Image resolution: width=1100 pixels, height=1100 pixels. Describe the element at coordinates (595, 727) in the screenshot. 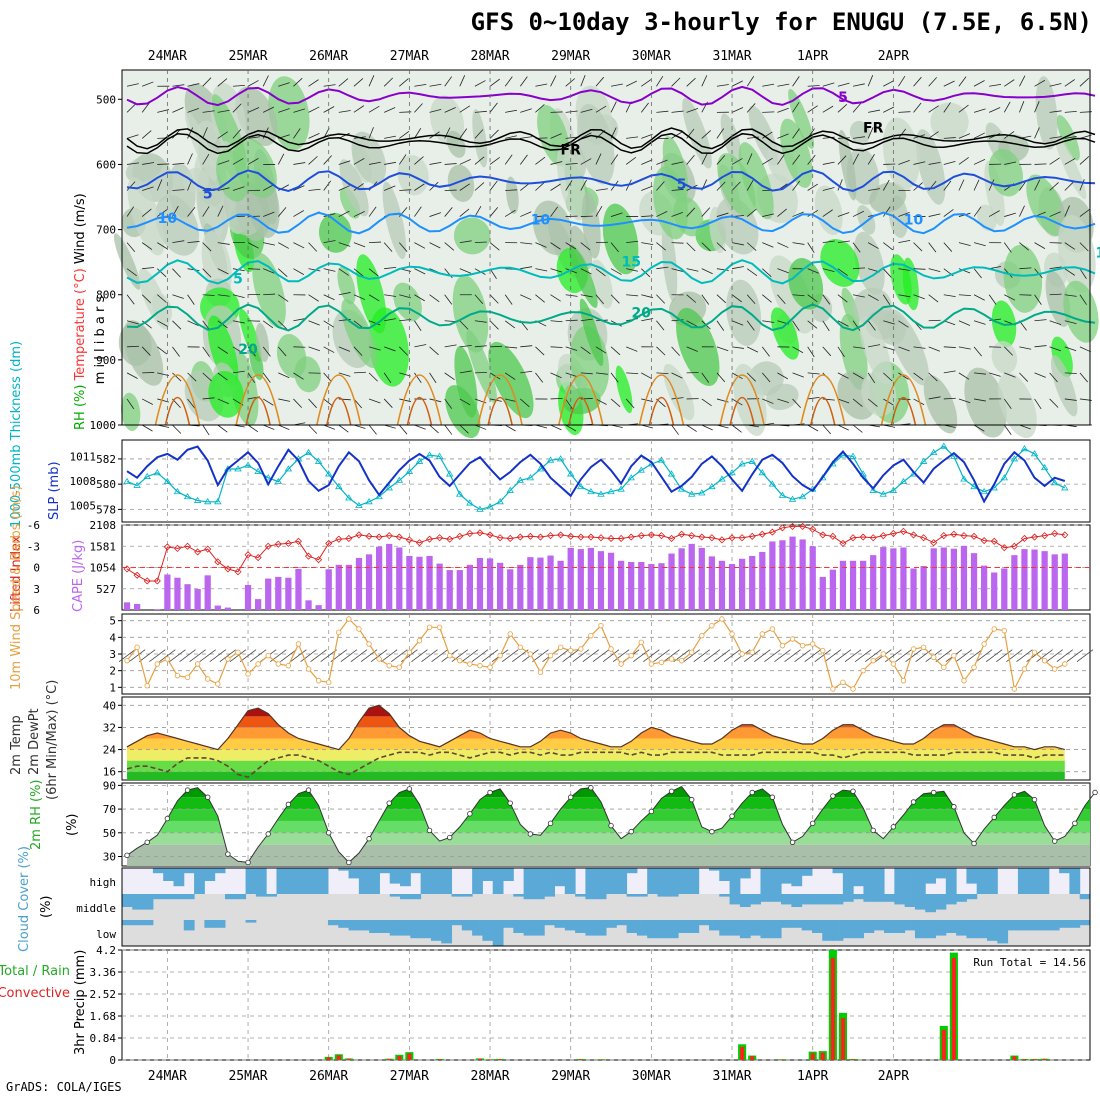

I see `temp-line` at that location.